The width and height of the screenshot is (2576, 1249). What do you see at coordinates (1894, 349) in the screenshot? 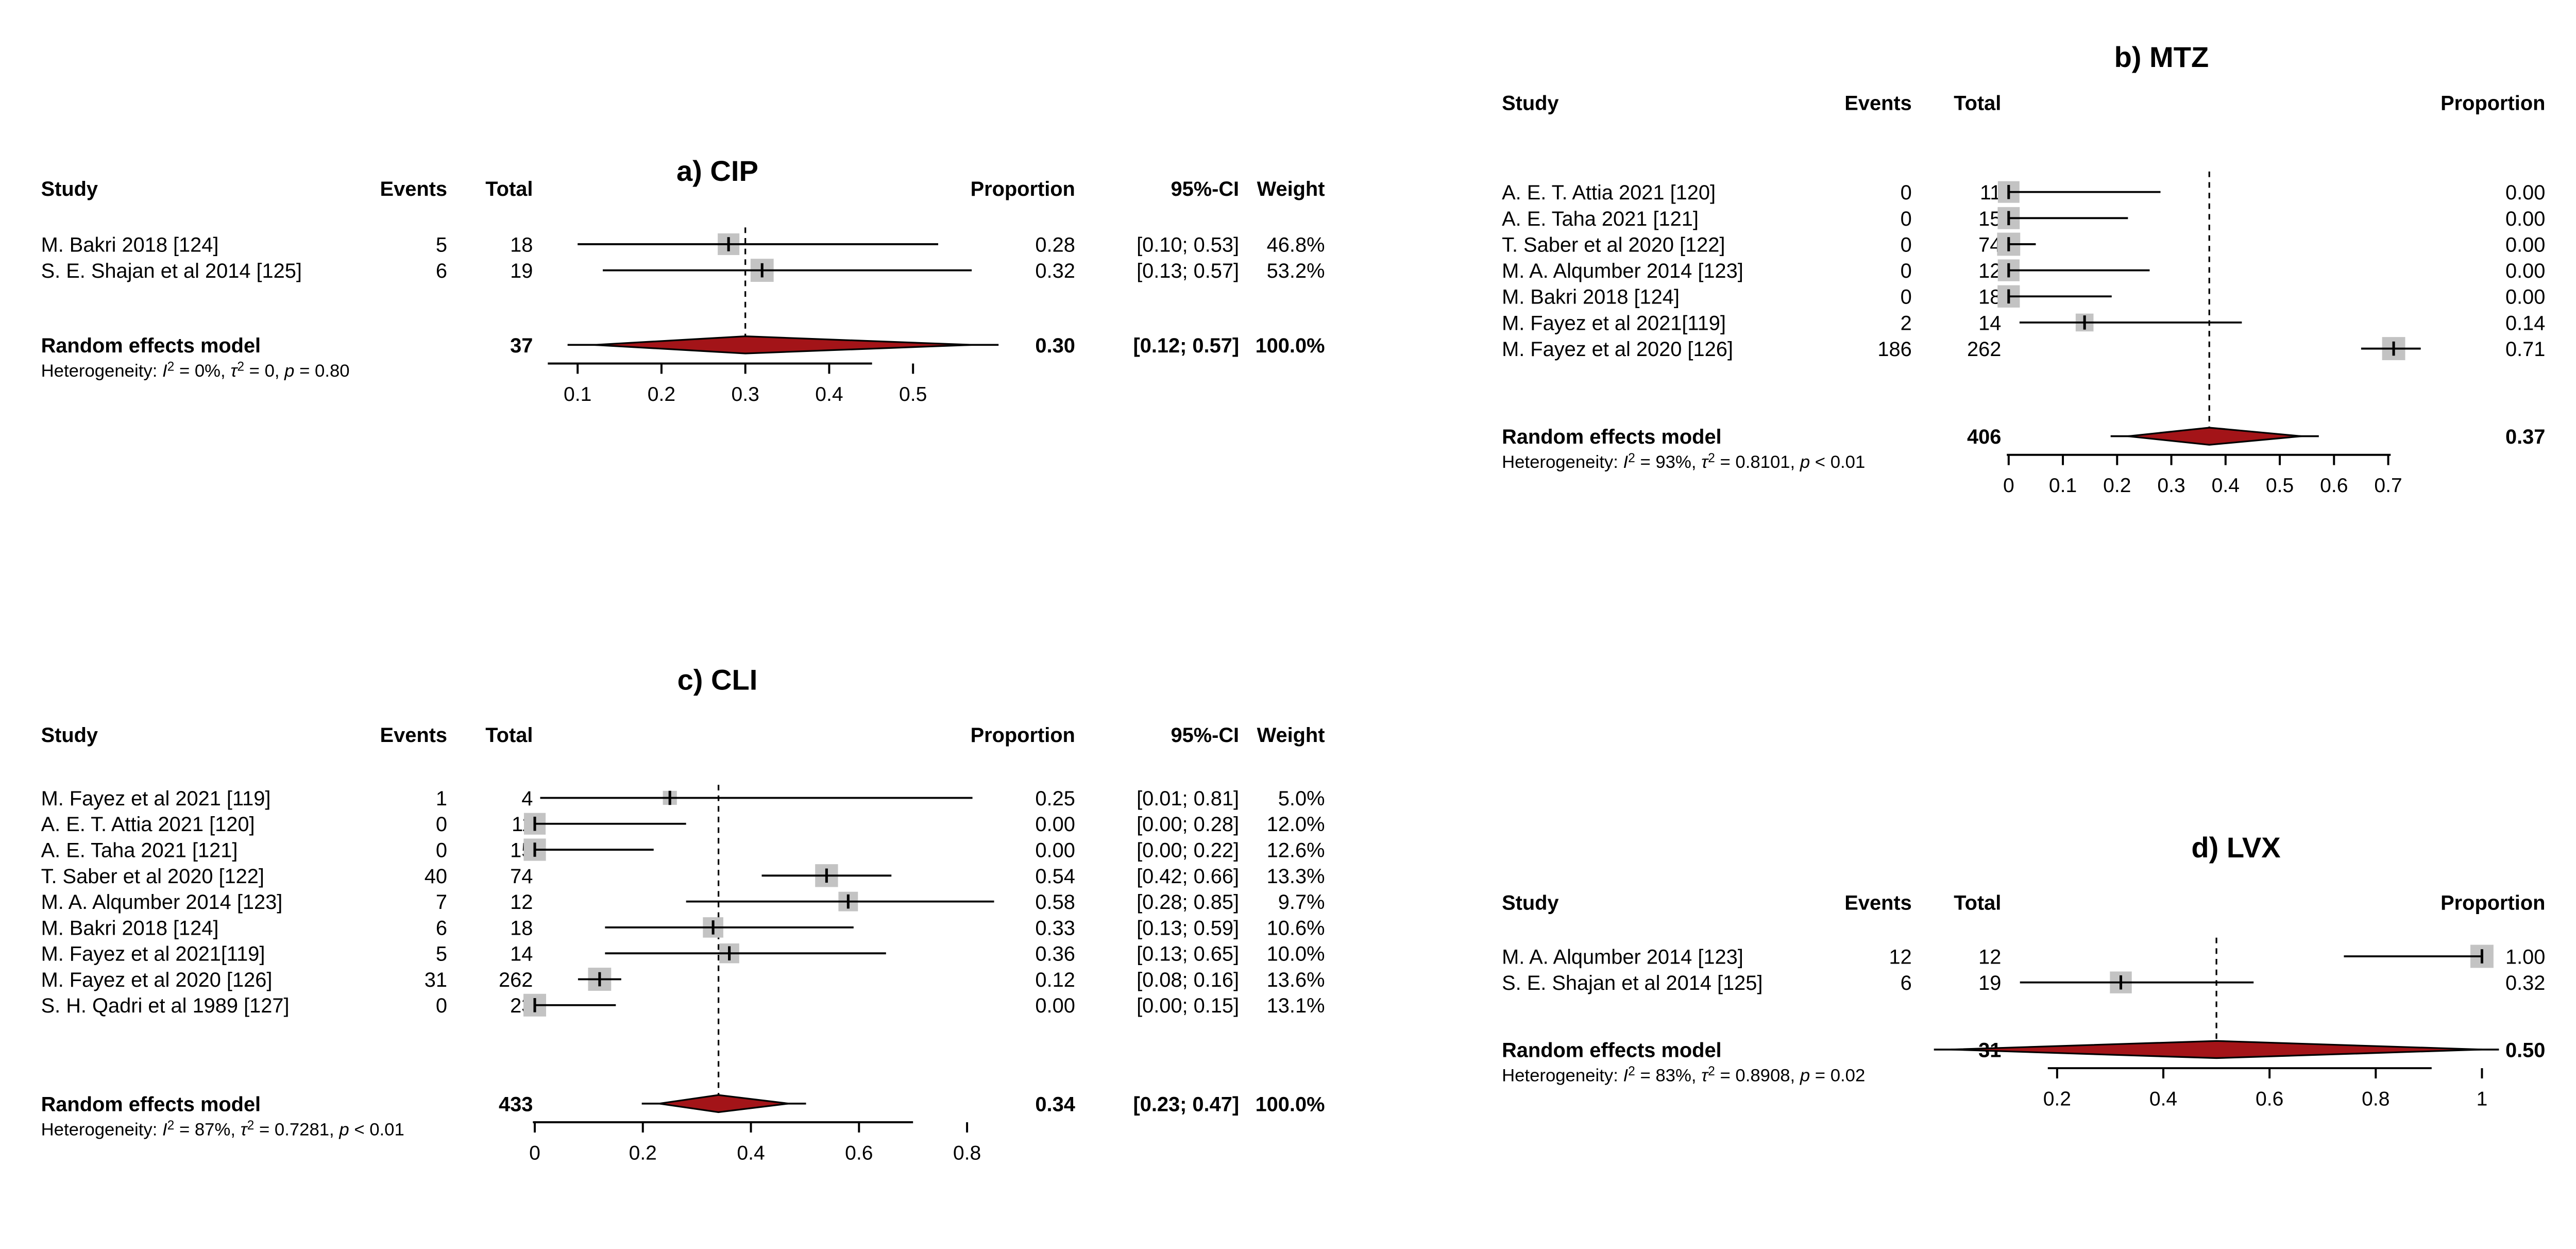
I see `events-value: 186` at bounding box center [1894, 349].